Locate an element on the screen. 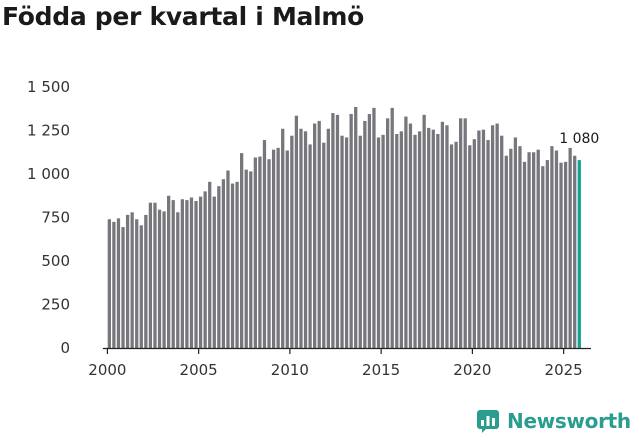 This screenshot has height=439, width=631. x-axis: 2000 2005 2010 2015 2020 2025 is located at coordinates (335, 363).